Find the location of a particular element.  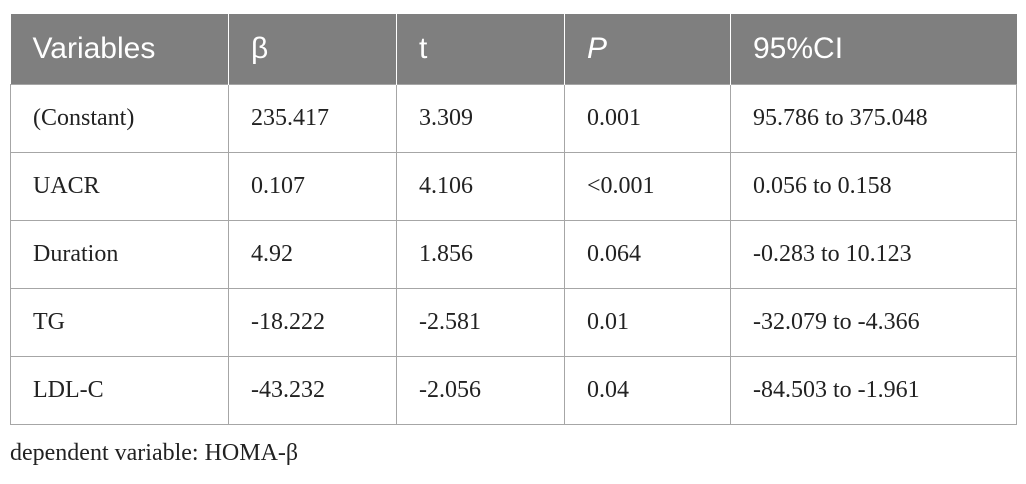

cell-beta: 4.92 is located at coordinates (312, 254).